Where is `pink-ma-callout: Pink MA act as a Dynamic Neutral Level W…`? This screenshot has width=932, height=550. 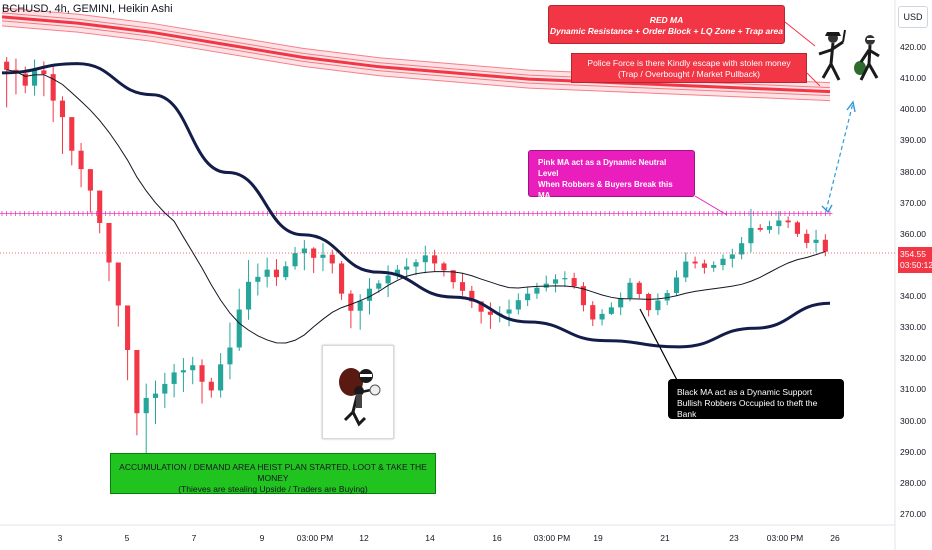 pink-ma-callout: Pink MA act as a Dynamic Neutral Level W… is located at coordinates (611, 180).